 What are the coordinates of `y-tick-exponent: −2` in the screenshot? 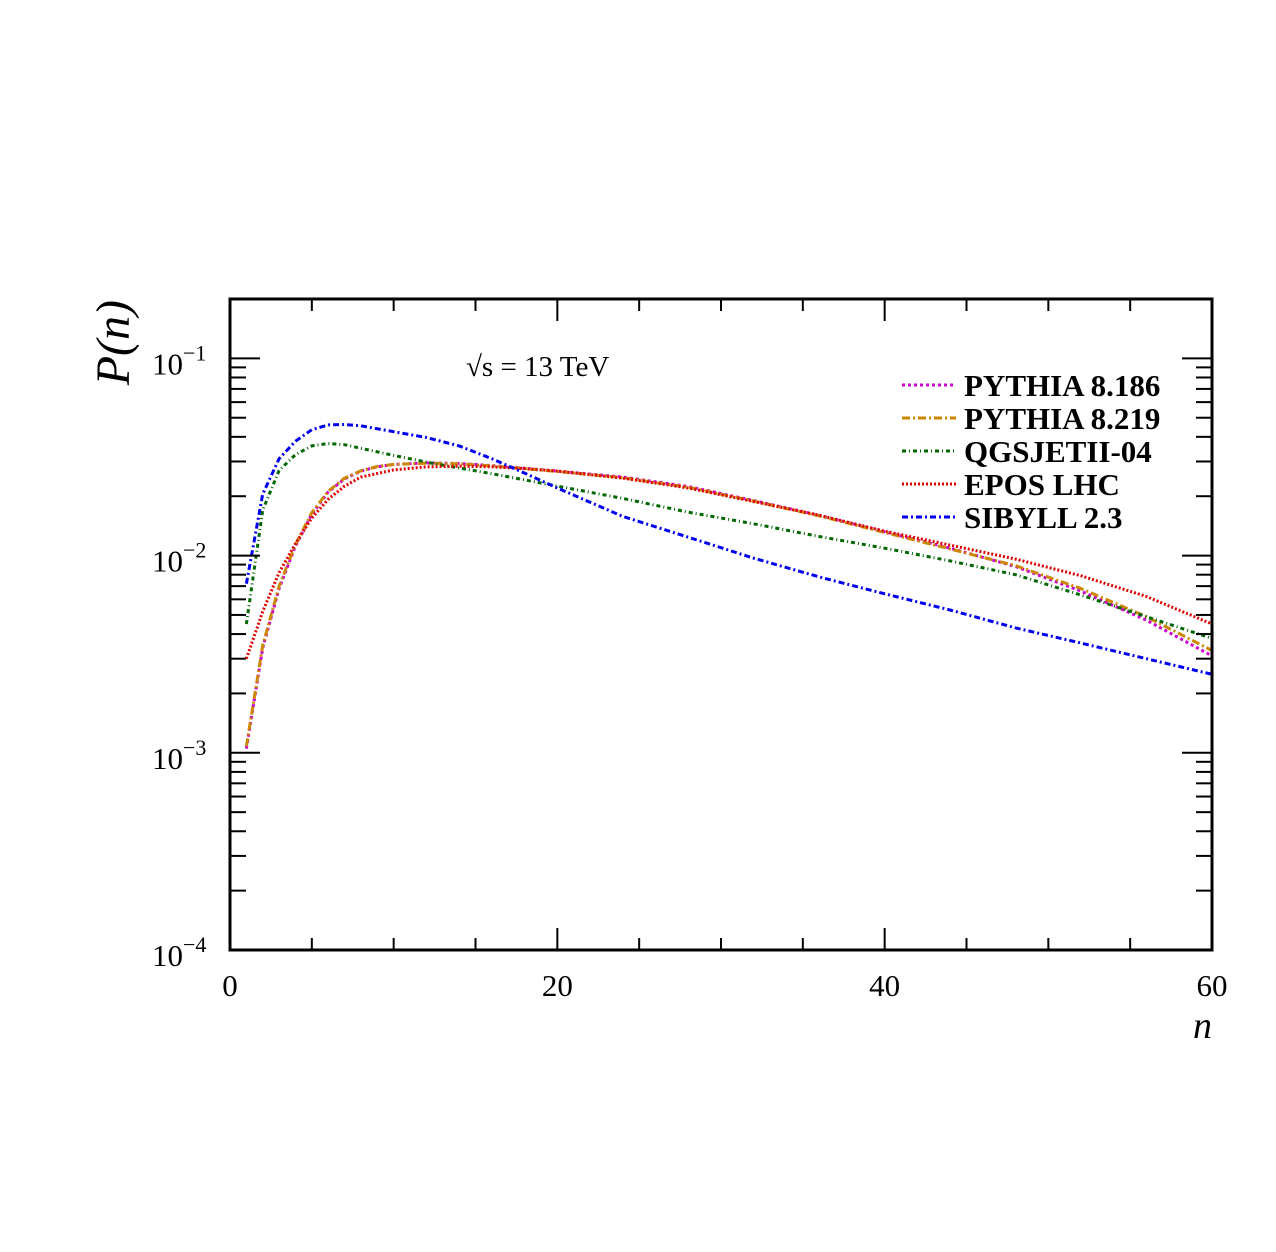 It's located at (194, 550).